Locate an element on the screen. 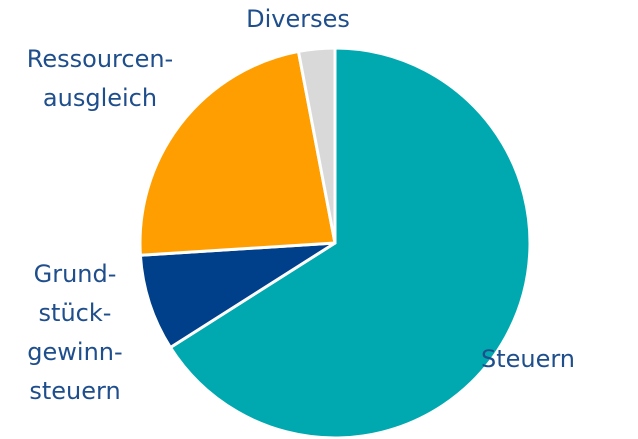  label-line: stück- is located at coordinates (75, 313).